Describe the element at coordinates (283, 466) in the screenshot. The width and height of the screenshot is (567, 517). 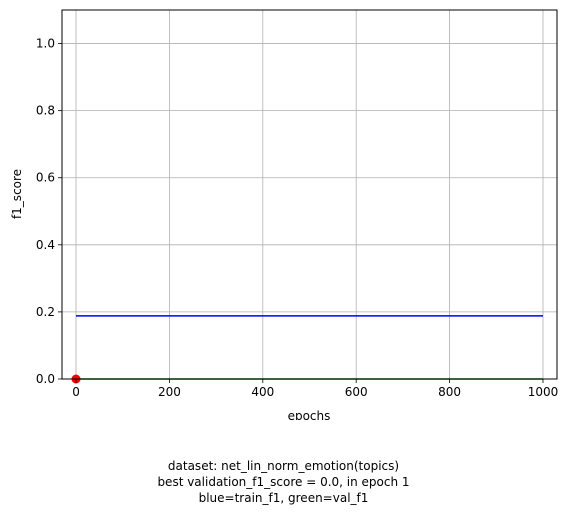
I see `caption-dataset: dataset: net_lin_norm_emotion(topics)` at that location.